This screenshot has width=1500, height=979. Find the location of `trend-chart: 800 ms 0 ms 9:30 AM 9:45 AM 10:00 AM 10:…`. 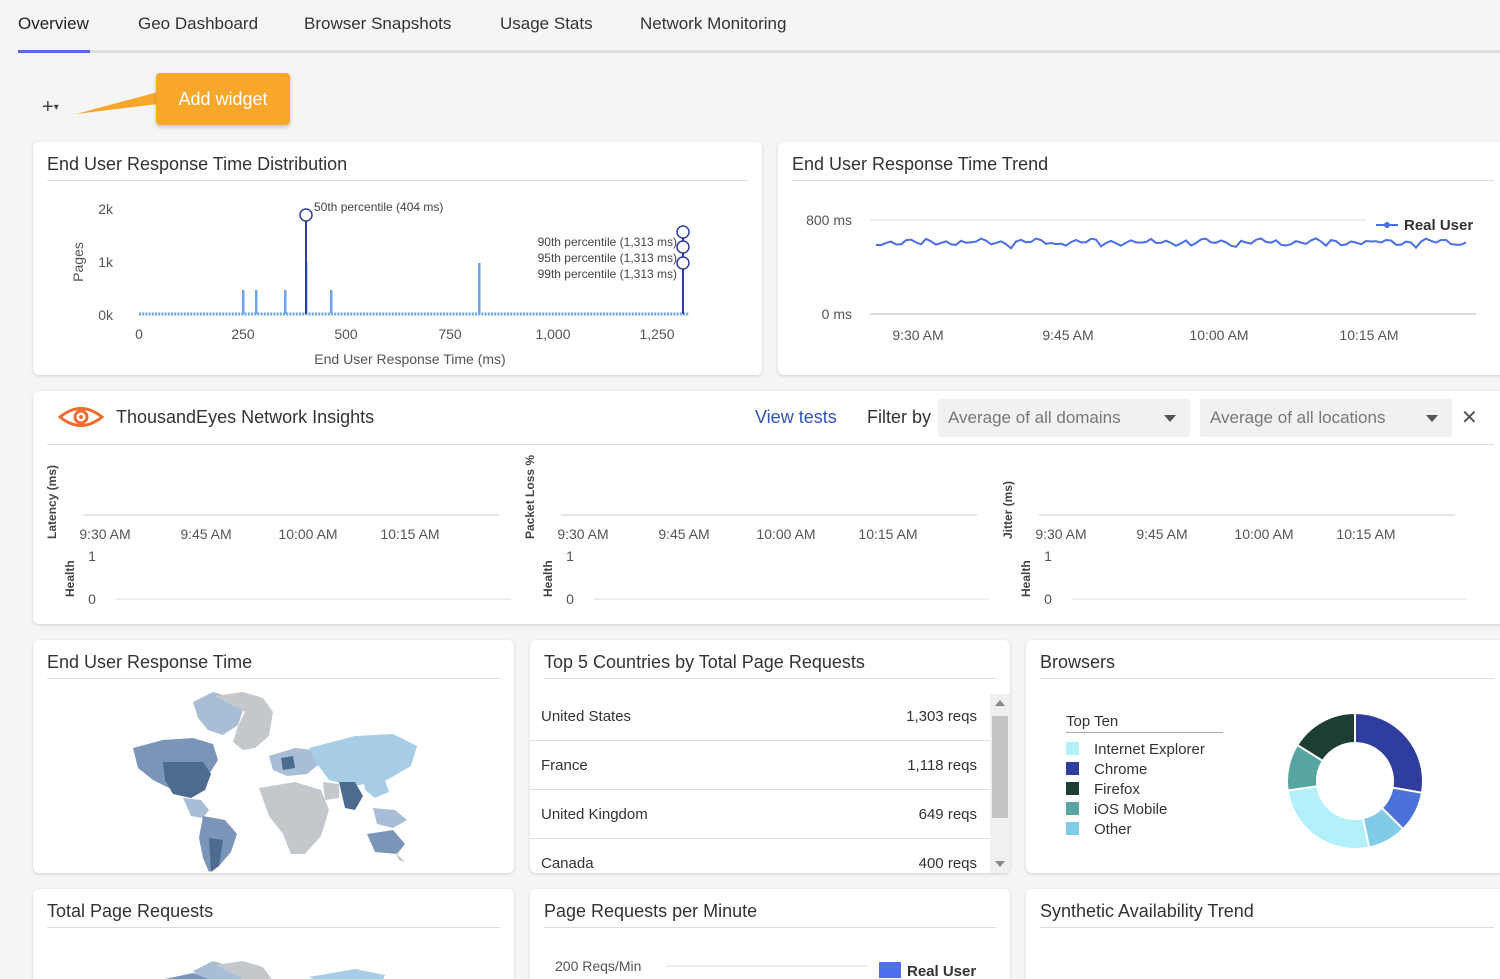

trend-chart: 800 ms 0 ms 9:30 AM 9:45 AM 10:00 AM 10:… is located at coordinates (1141, 277).